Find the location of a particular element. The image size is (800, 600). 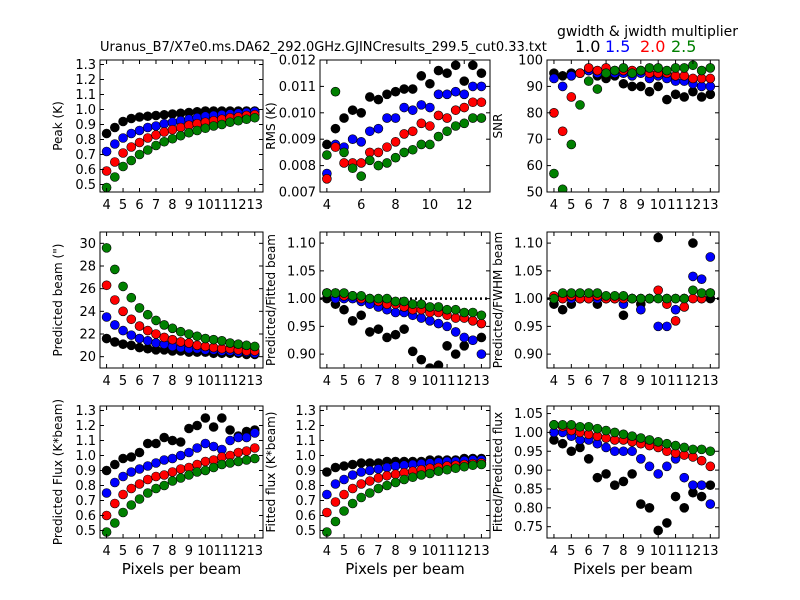

x-tick-label: 7 is located at coordinates (156, 381).